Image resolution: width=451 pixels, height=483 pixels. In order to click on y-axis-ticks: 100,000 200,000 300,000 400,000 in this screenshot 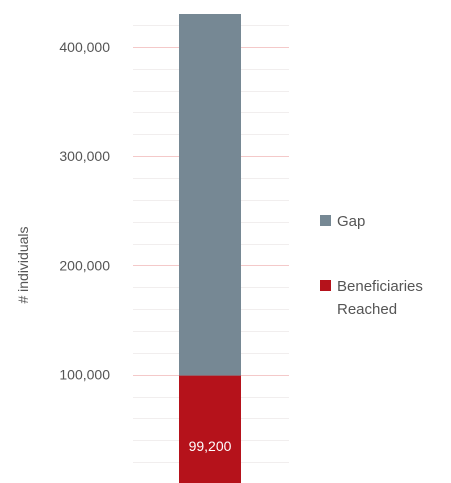, I will do `click(84, 211)`.